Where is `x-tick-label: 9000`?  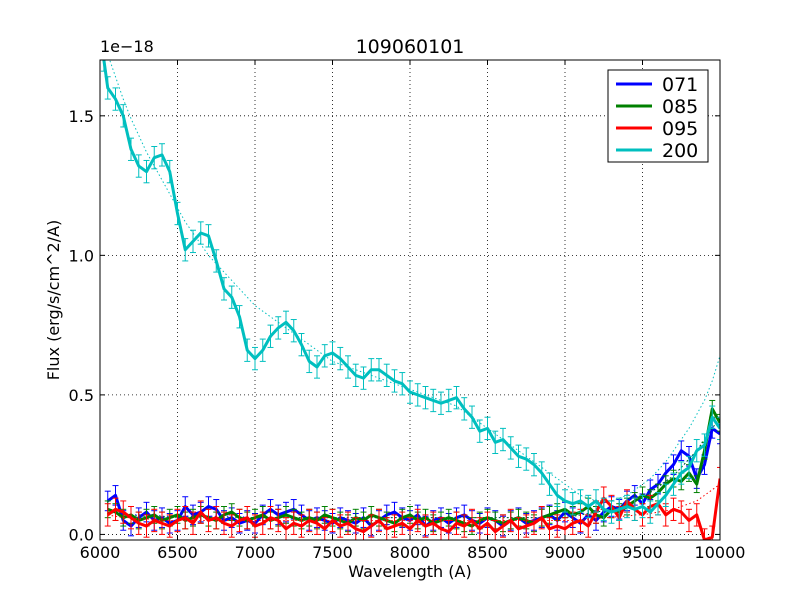 x-tick-label: 9000 is located at coordinates (565, 552).